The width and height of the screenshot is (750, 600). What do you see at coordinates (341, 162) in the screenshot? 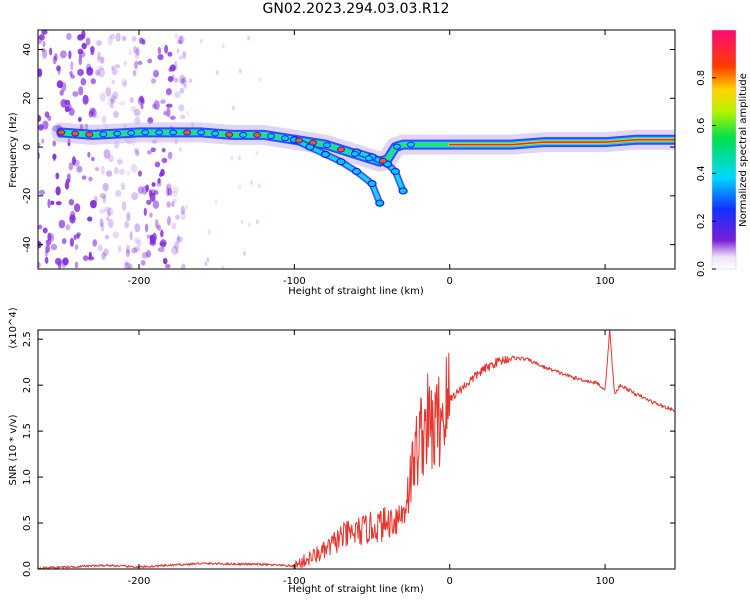
I see `branch-blob` at bounding box center [341, 162].